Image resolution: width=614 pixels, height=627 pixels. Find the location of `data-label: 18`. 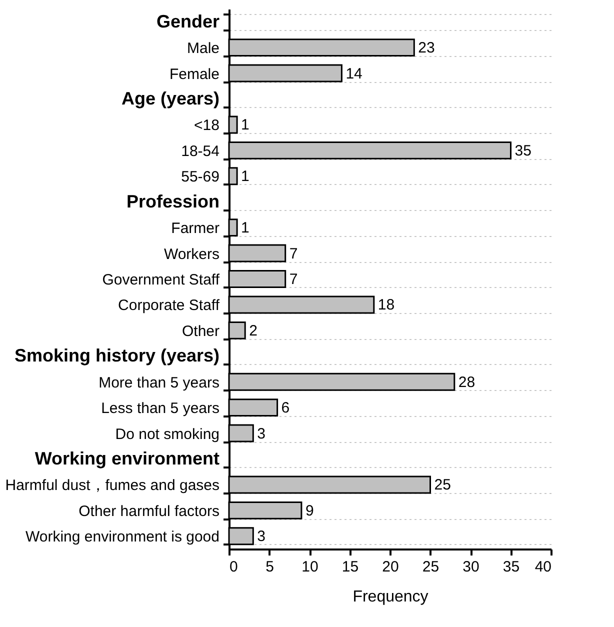

data-label: 18 is located at coordinates (386, 305).